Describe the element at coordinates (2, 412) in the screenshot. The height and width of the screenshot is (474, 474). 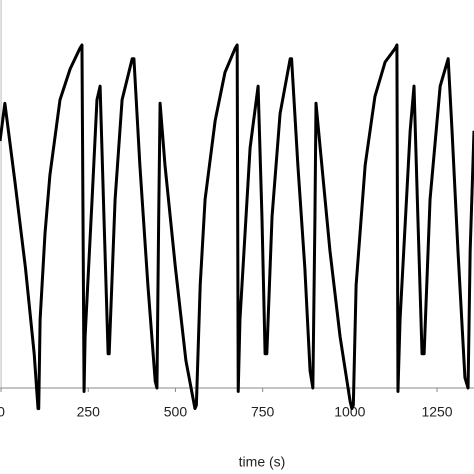
I see `x-tick-label: 0` at that location.